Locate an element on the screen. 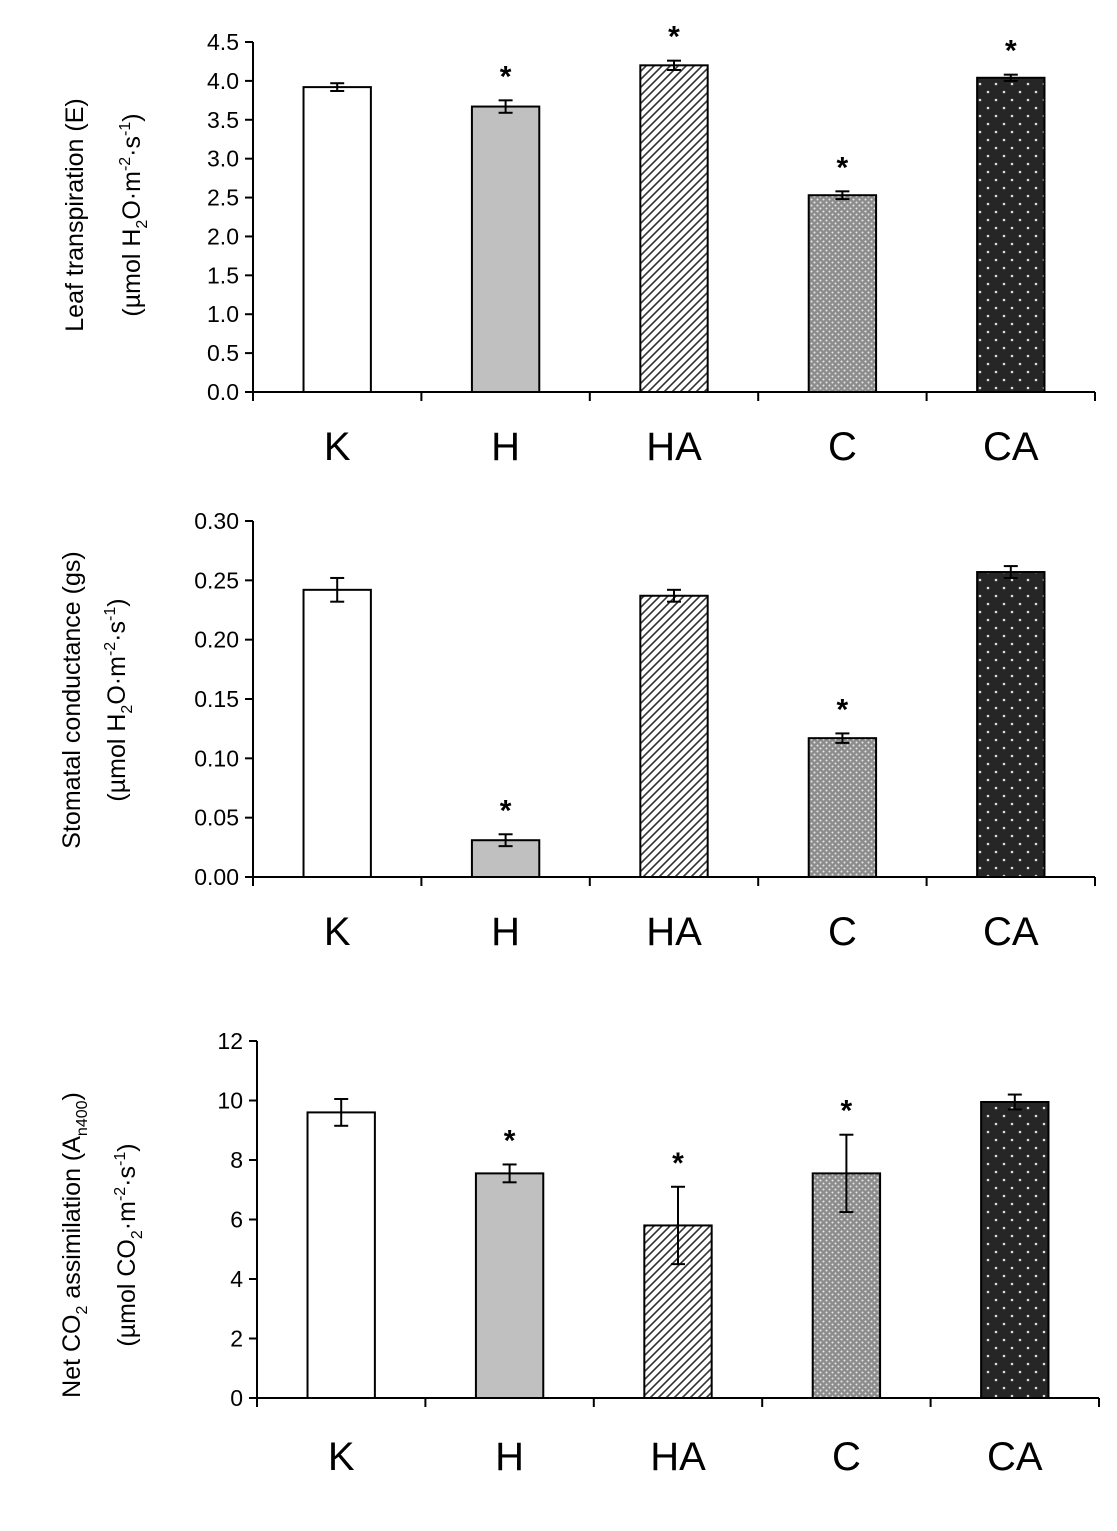 This screenshot has height=1531, width=1117. y-tick-label: 0.00 is located at coordinates (216, 877).